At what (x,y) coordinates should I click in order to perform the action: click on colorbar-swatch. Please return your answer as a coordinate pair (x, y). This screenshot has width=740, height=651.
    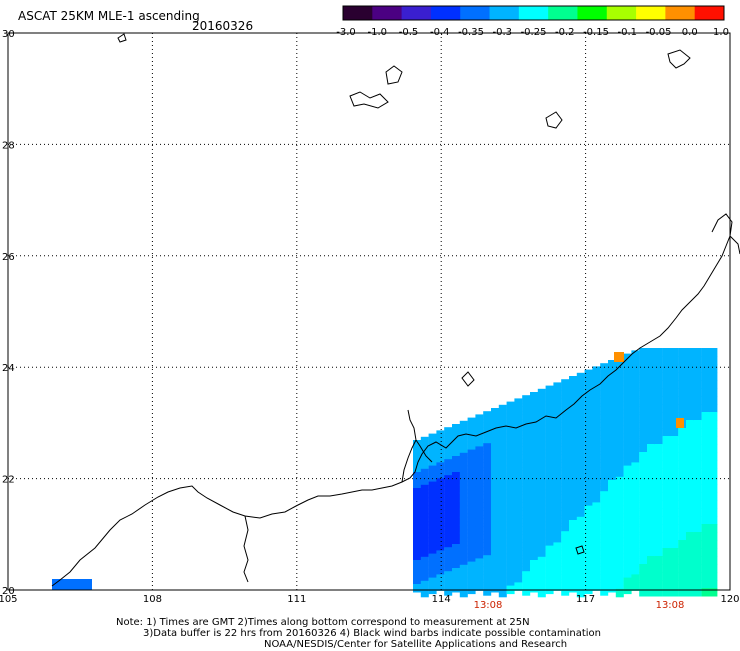
    Looking at the image, I should click on (680, 13).